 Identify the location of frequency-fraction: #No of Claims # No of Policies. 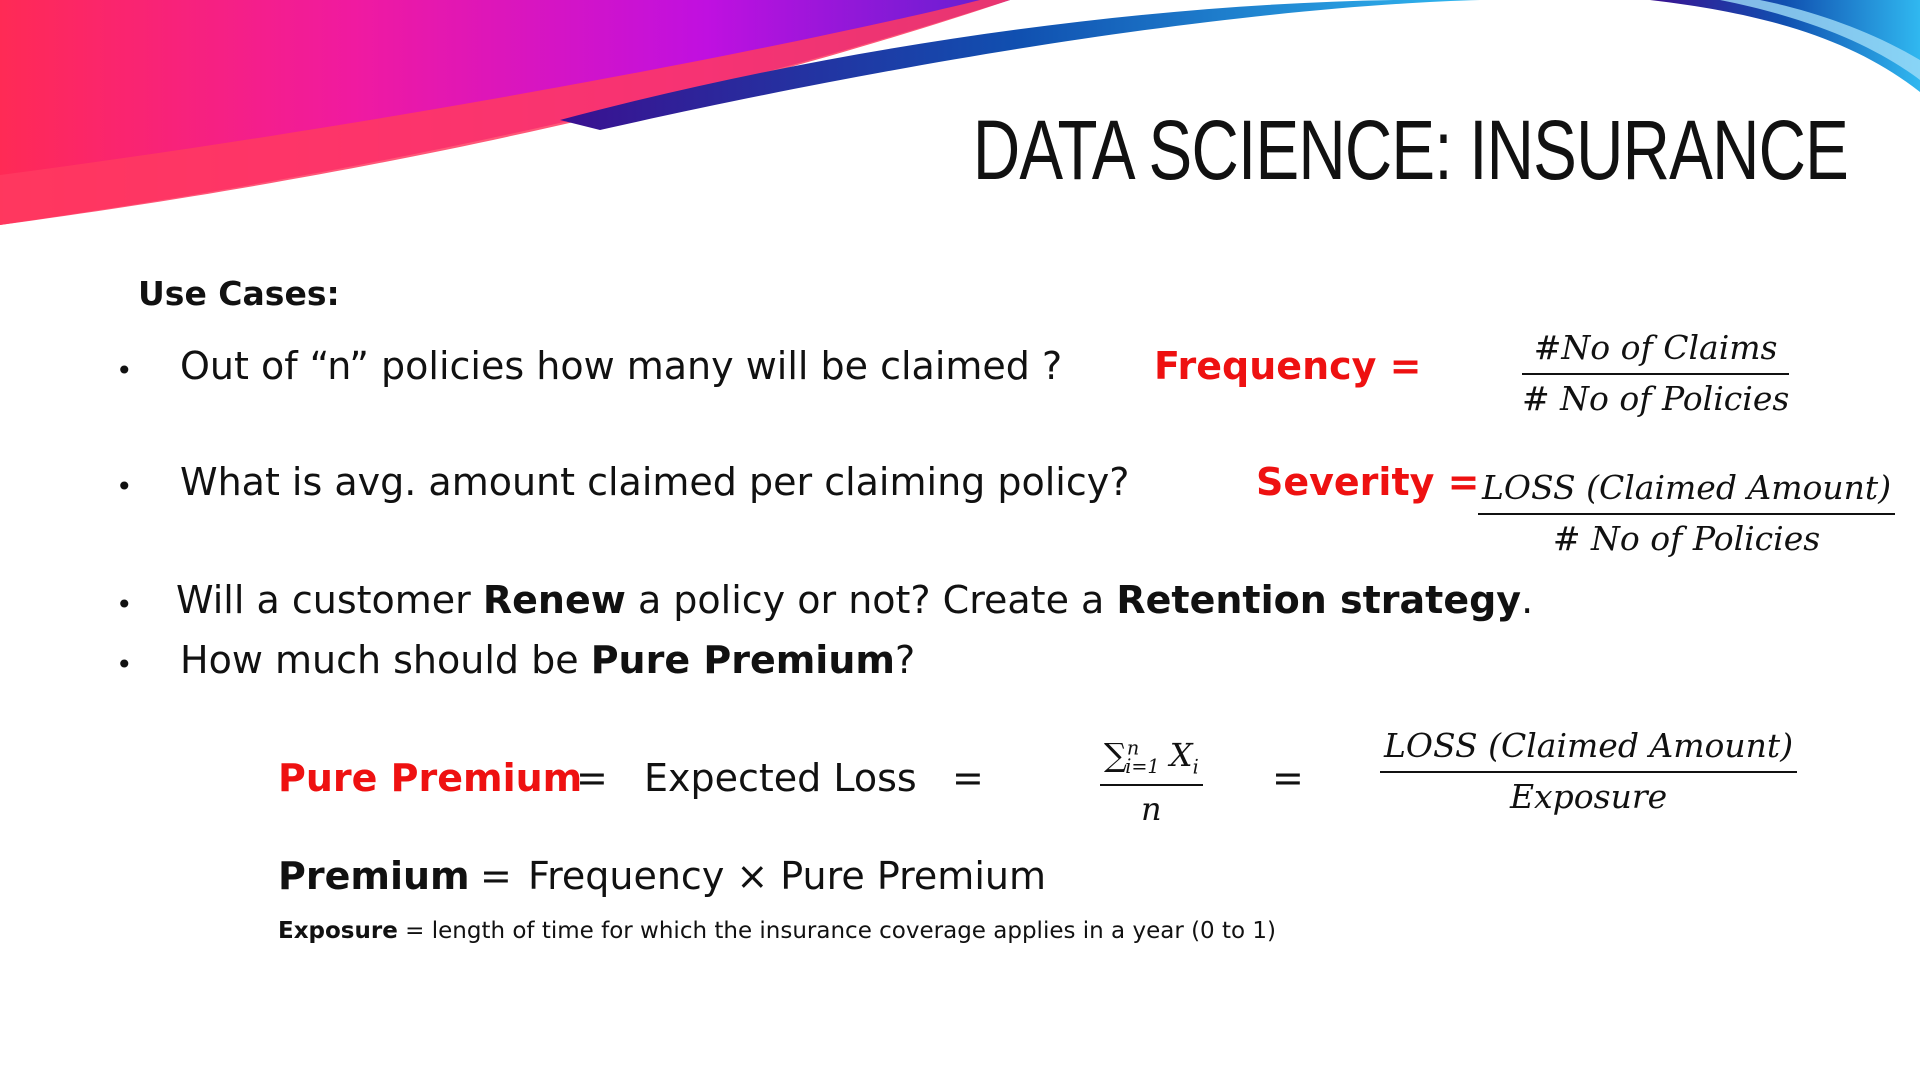
(1656, 373).